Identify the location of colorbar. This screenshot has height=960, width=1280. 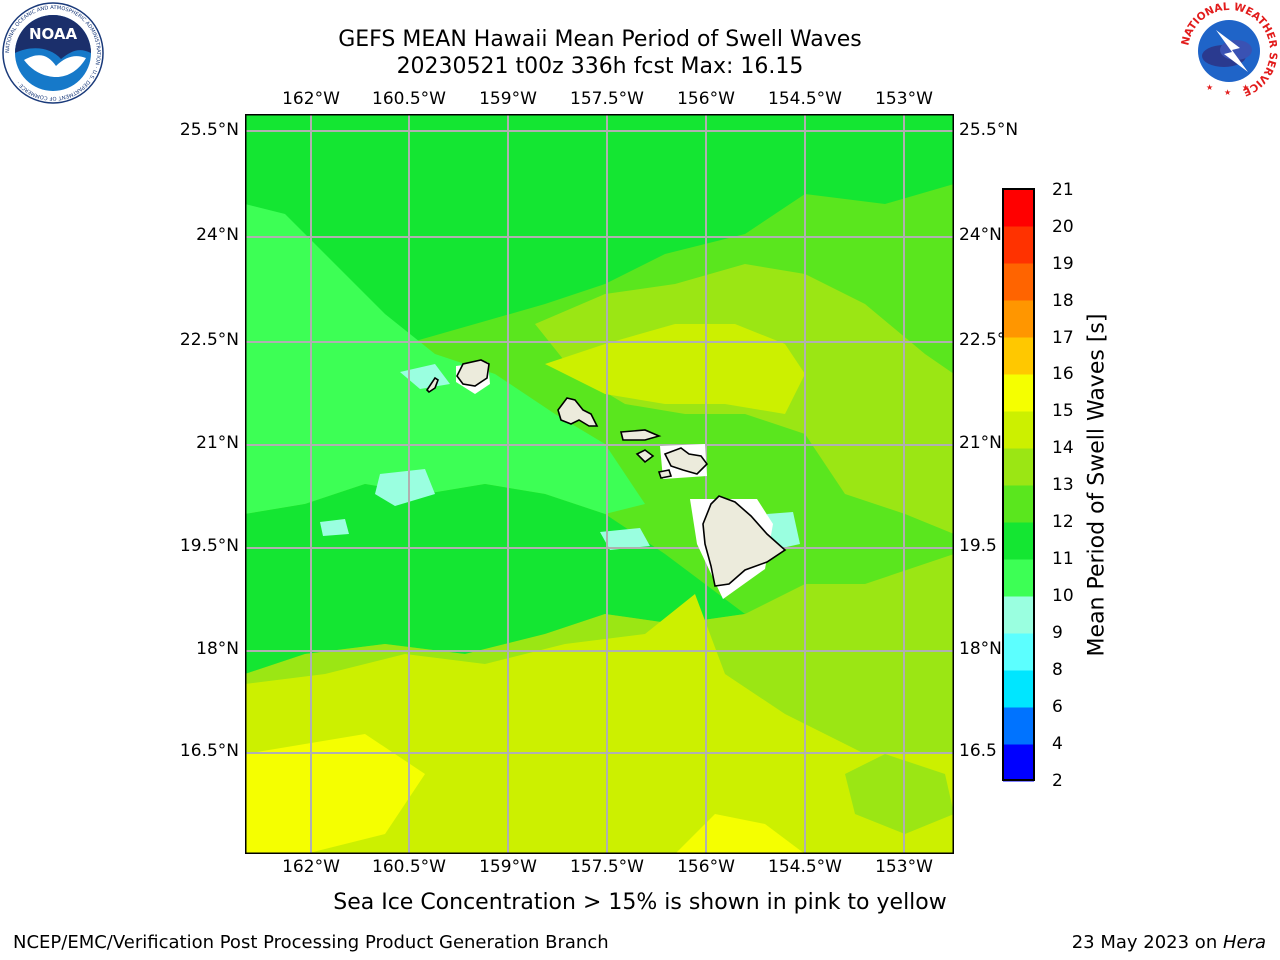
(1018, 485).